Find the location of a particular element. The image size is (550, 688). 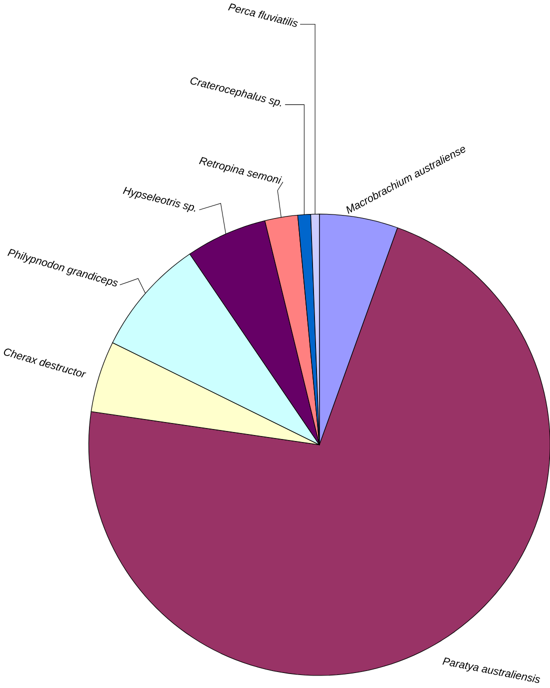

slice-label: Perca fluviatilis is located at coordinates (263, 15).